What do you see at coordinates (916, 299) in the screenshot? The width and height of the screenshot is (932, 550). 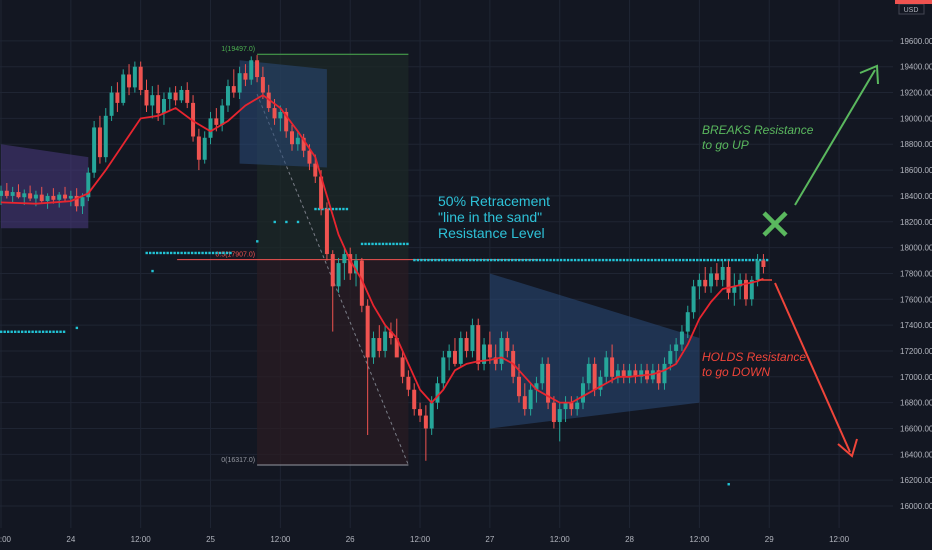 I see `price-tick-label: 17600.00` at bounding box center [916, 299].